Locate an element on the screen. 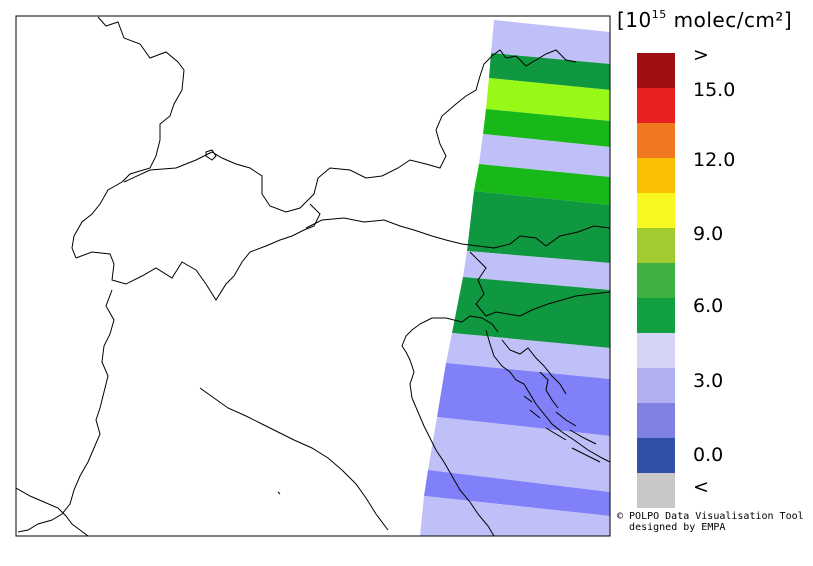  legend-tick-label: 15.0 is located at coordinates (714, 90).